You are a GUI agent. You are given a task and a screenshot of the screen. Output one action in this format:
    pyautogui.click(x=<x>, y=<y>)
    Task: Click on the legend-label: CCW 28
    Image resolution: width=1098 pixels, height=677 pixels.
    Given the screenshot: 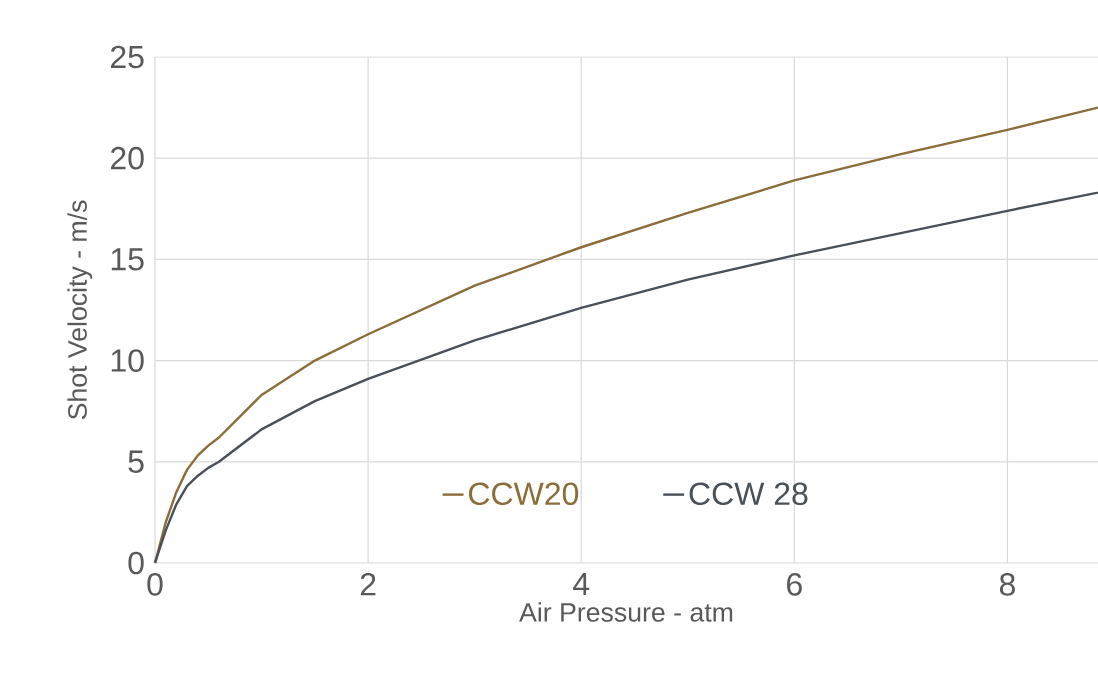 What is the action you would take?
    pyautogui.click(x=748, y=494)
    